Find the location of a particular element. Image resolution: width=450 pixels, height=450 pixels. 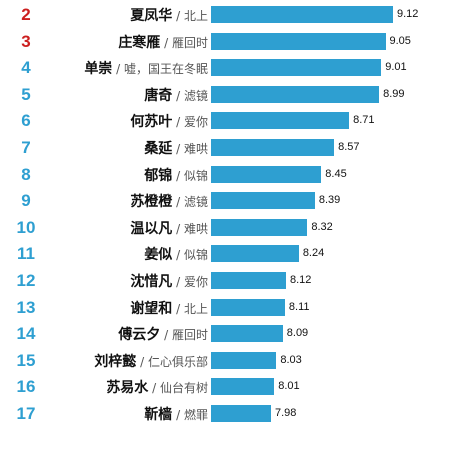

score-value: 8.45 is located at coordinates (336, 173).